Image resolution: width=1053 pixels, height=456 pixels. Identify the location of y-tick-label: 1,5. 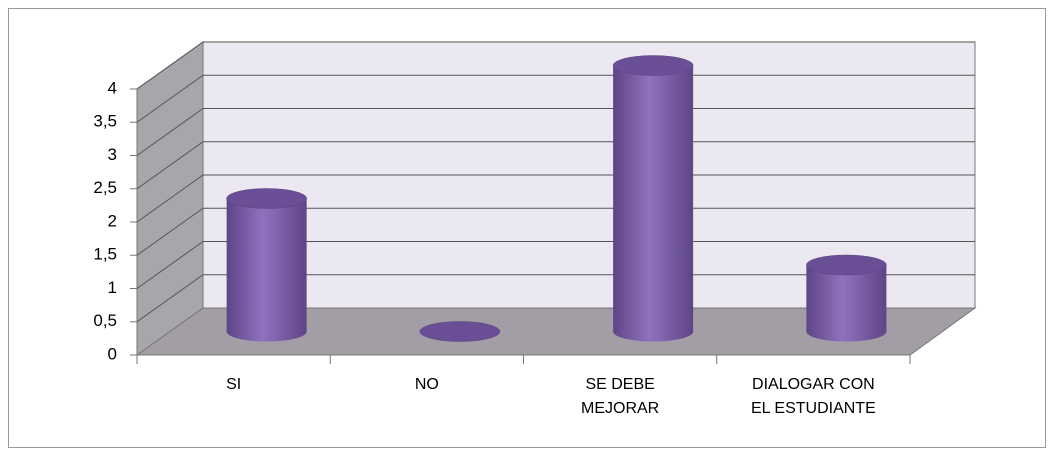
(105, 254).